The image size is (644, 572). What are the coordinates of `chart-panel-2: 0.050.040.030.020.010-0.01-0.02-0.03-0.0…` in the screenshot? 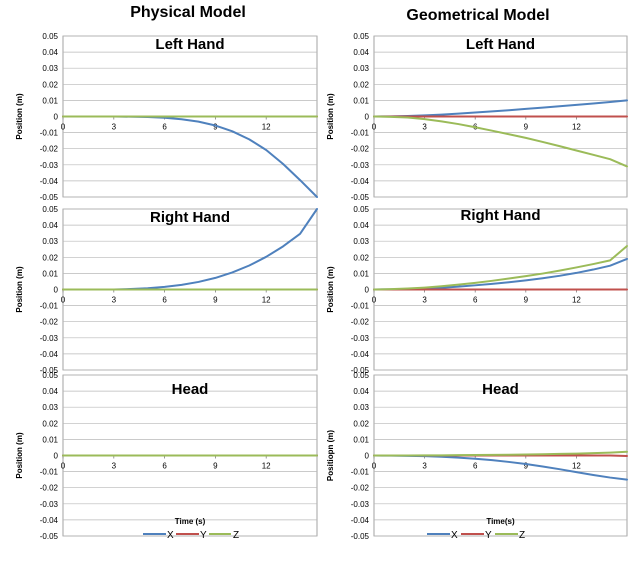 It's located at (477, 117).